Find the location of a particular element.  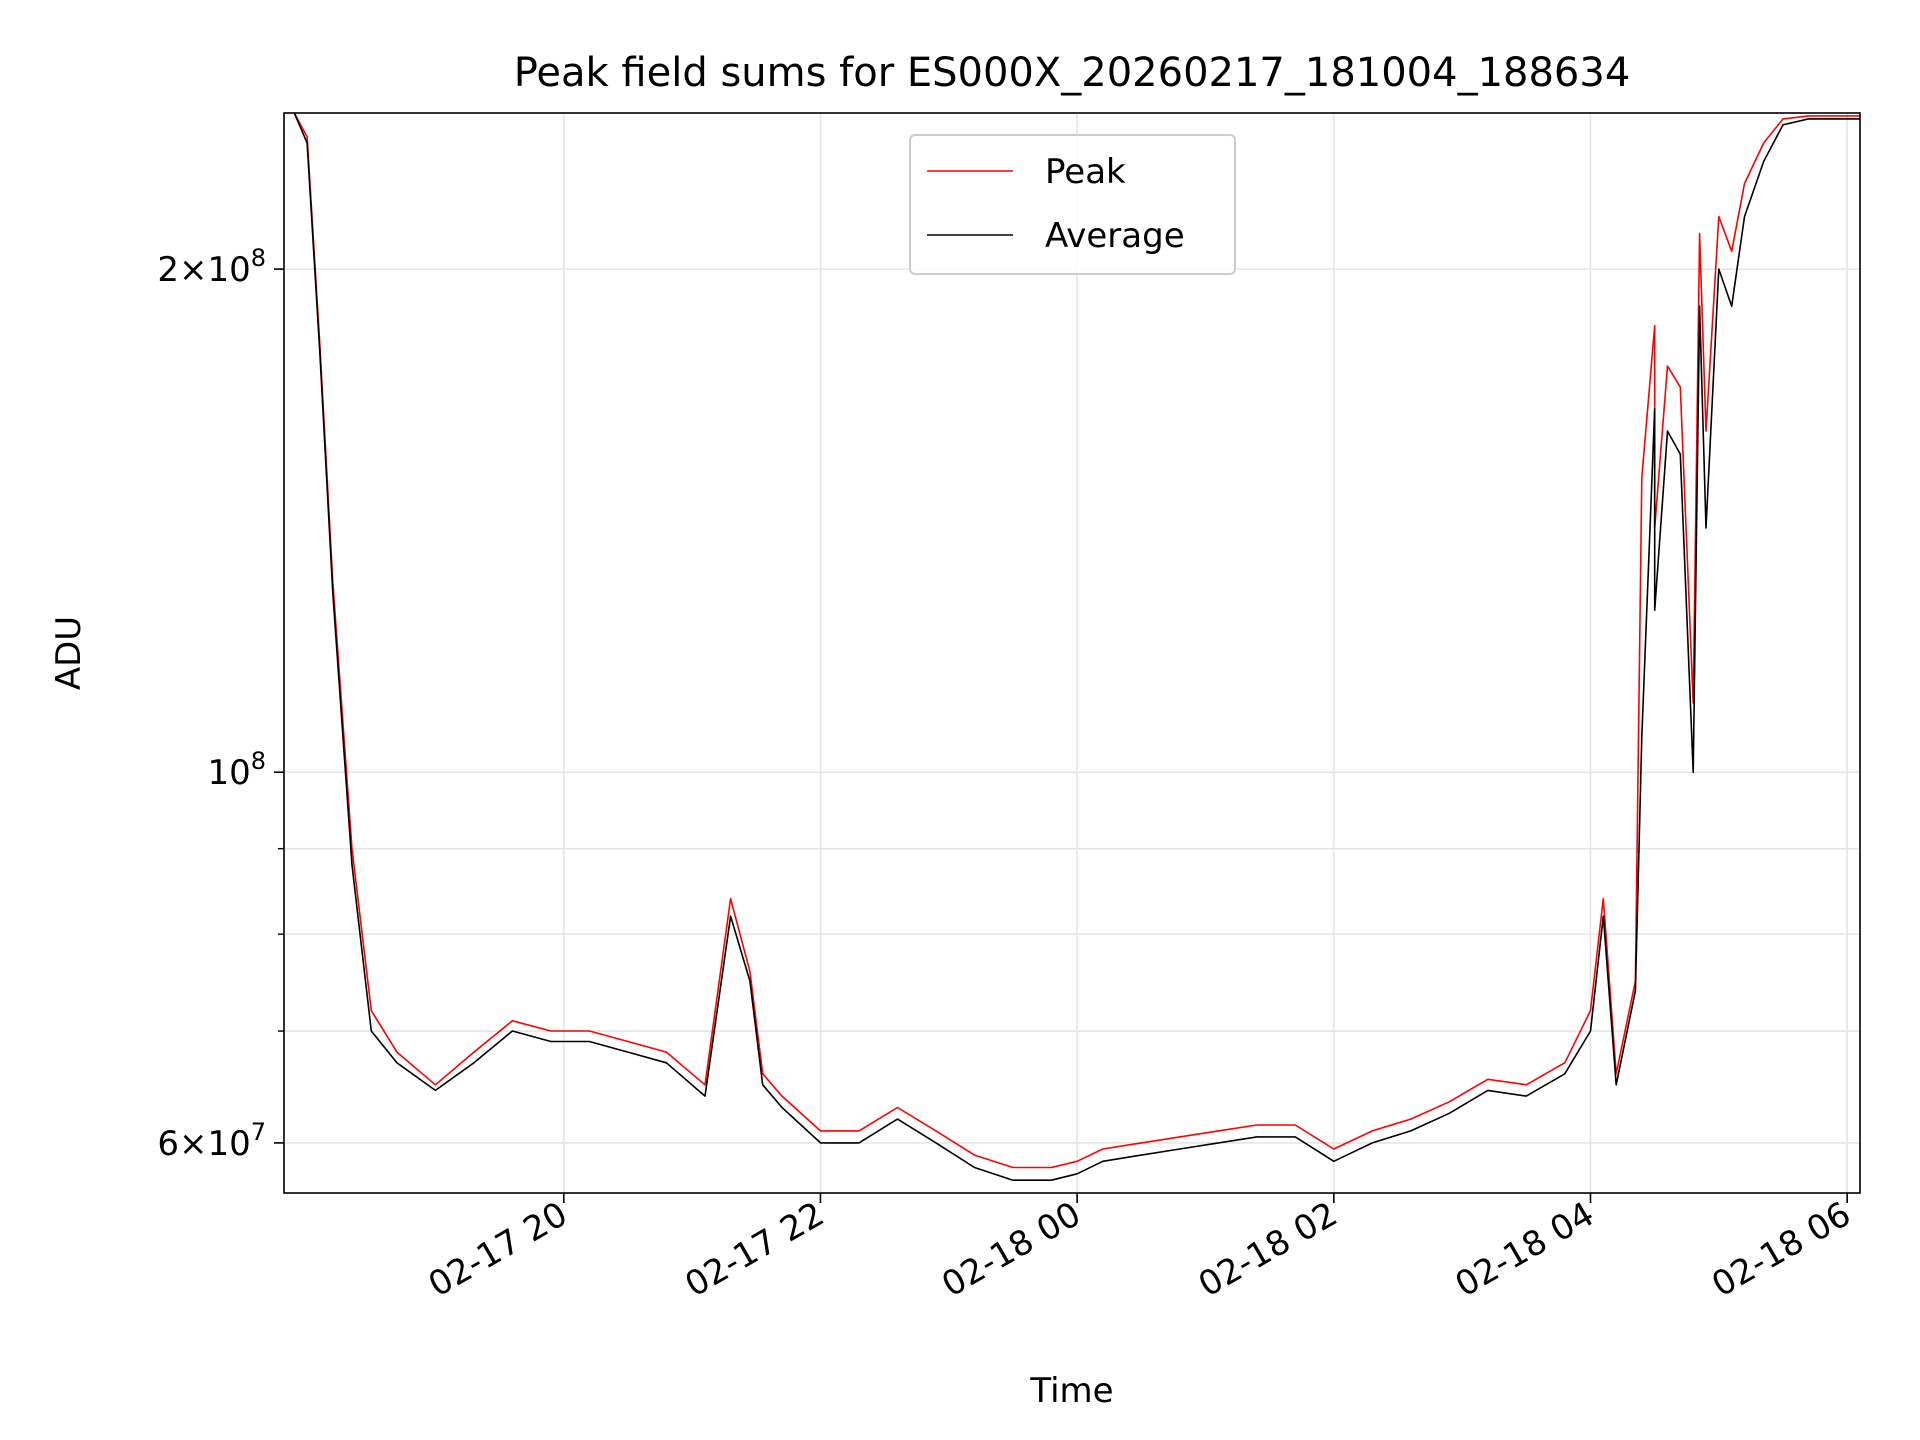

y-tick-label: 108 is located at coordinates (236, 770).